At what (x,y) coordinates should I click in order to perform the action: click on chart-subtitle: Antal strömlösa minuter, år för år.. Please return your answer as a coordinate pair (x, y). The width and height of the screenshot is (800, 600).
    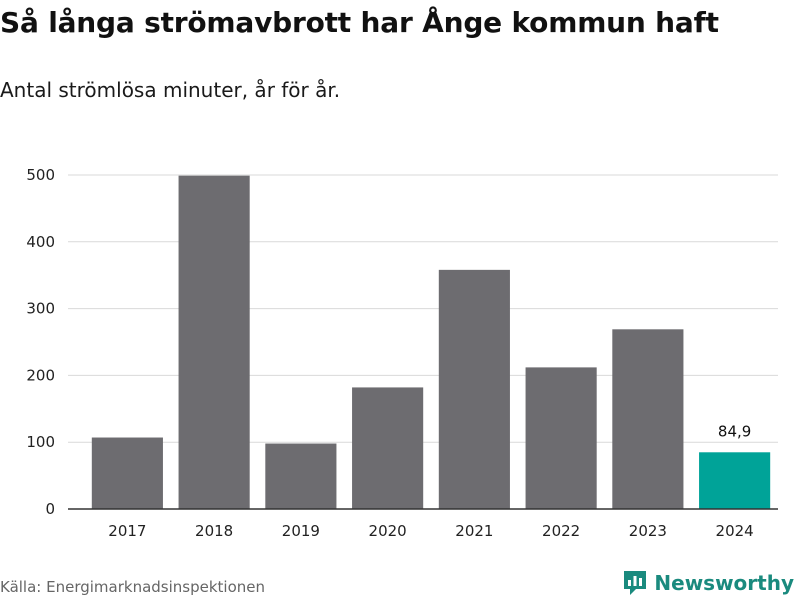
    Looking at the image, I should click on (170, 90).